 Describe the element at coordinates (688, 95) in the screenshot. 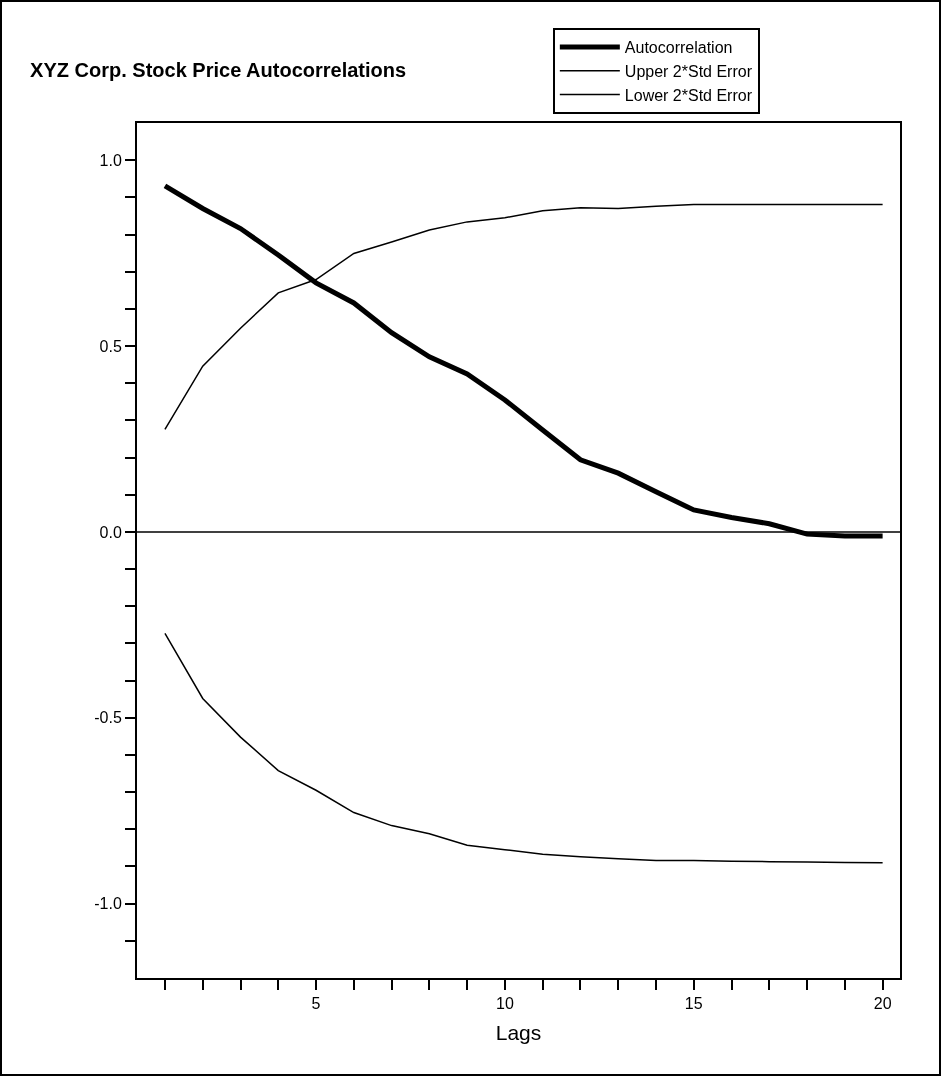

I see `legend-label: Lower 2*Std Error` at that location.